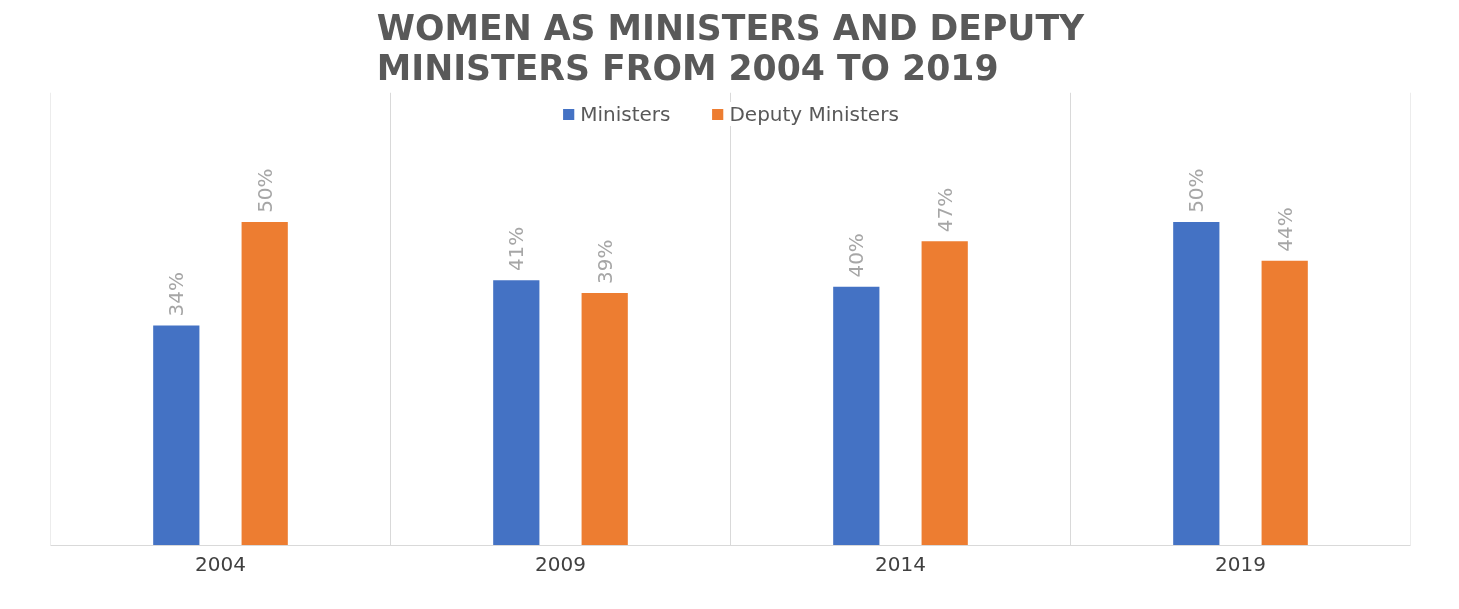 The image size is (1459, 609). I want to click on x-tick-label: 2004, so click(220, 563).